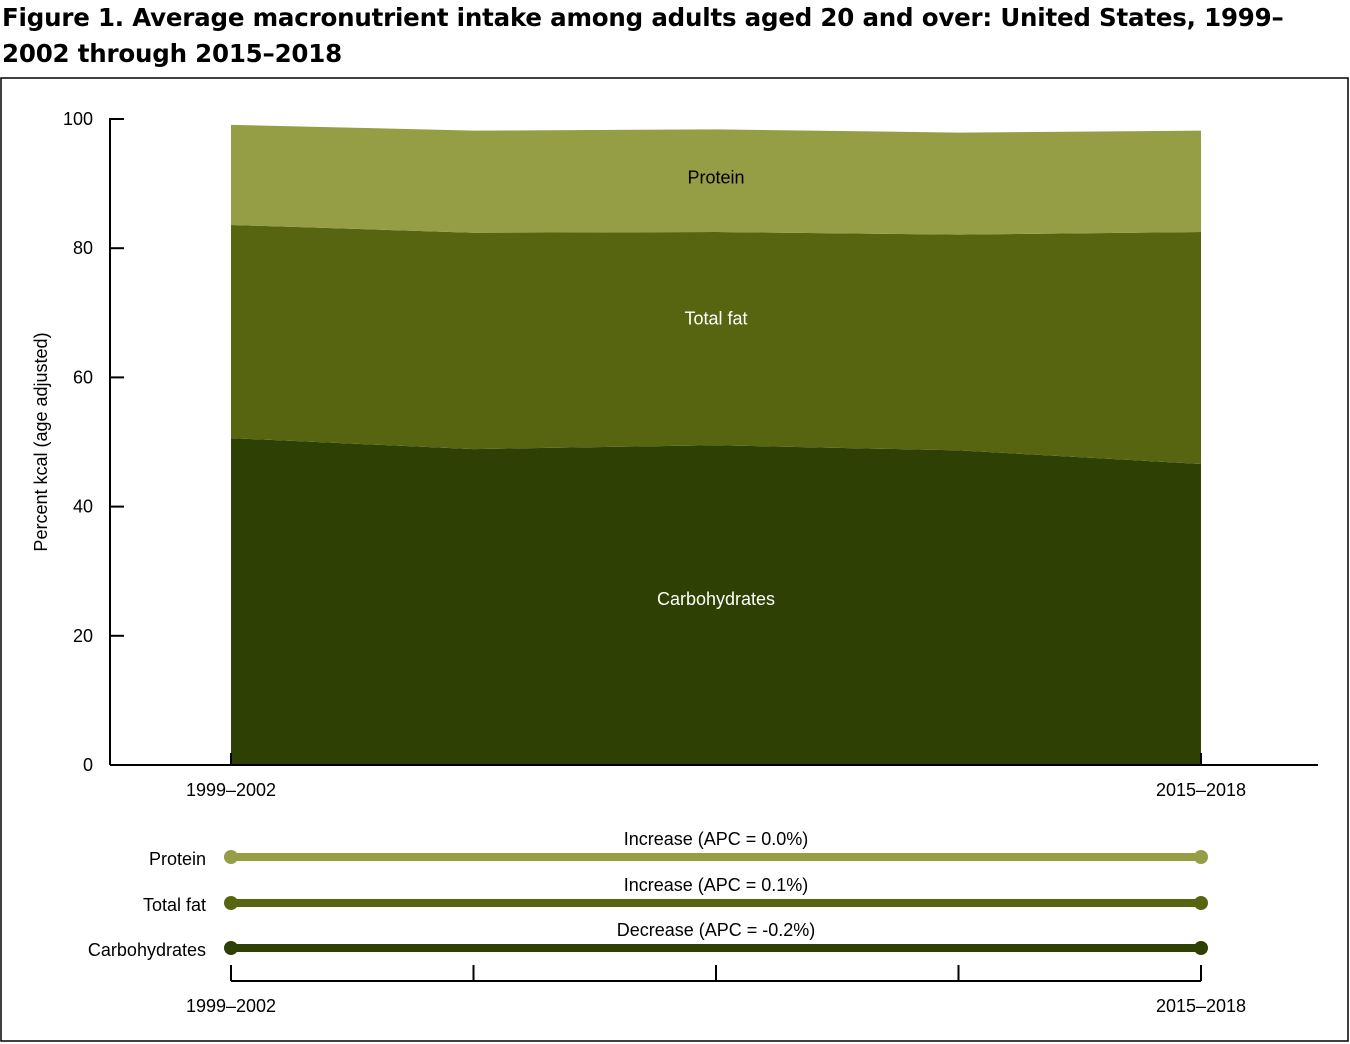  Describe the element at coordinates (83, 507) in the screenshot. I see `y-tick-label-40: 40` at that location.